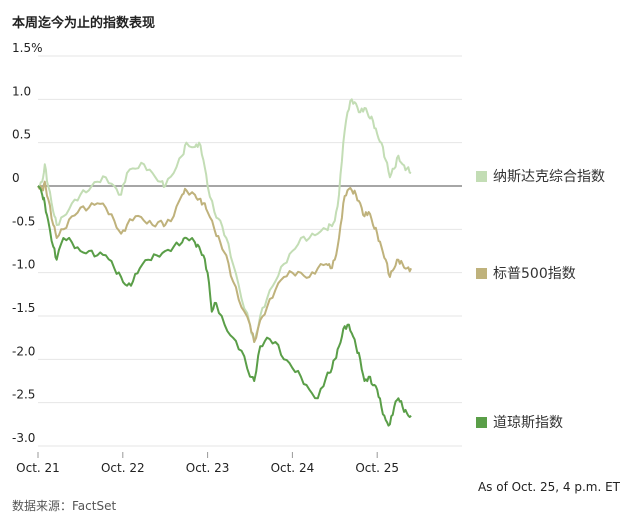  Describe the element at coordinates (528, 423) in the screenshot. I see `legend-label-dow: 道琼斯指数` at that location.